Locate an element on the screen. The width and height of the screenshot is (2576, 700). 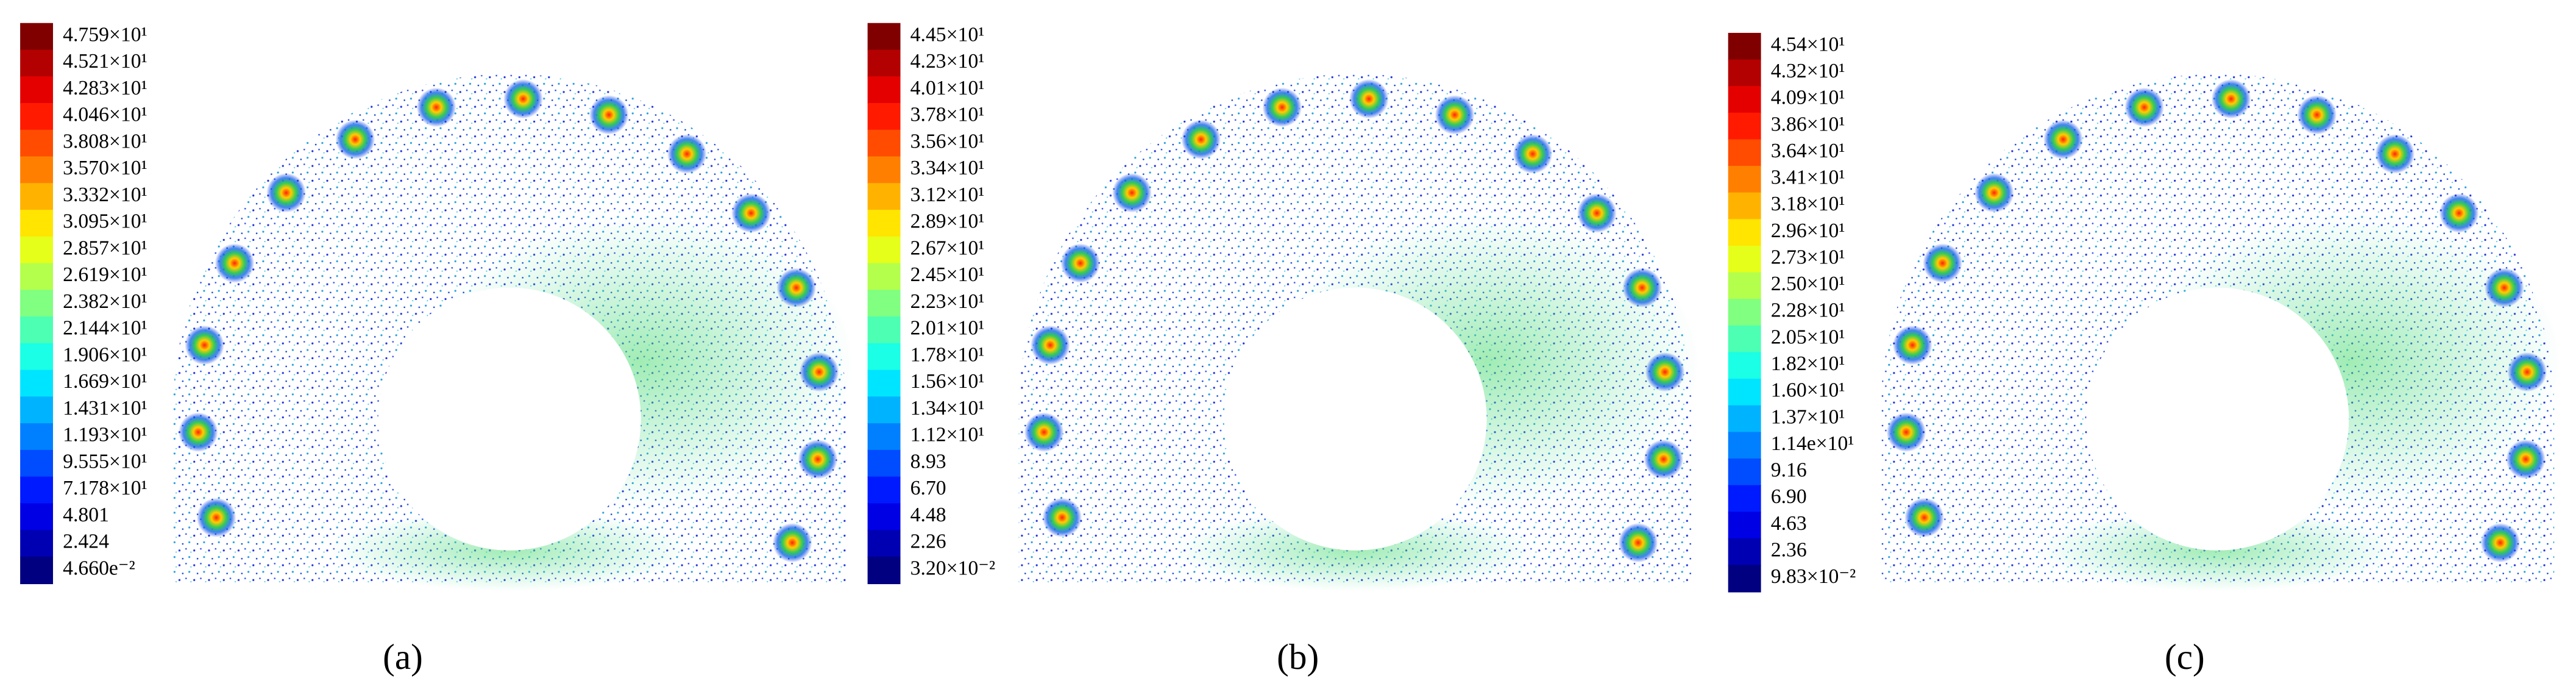
colorbar-label: 4.01×10¹ is located at coordinates (948, 88).